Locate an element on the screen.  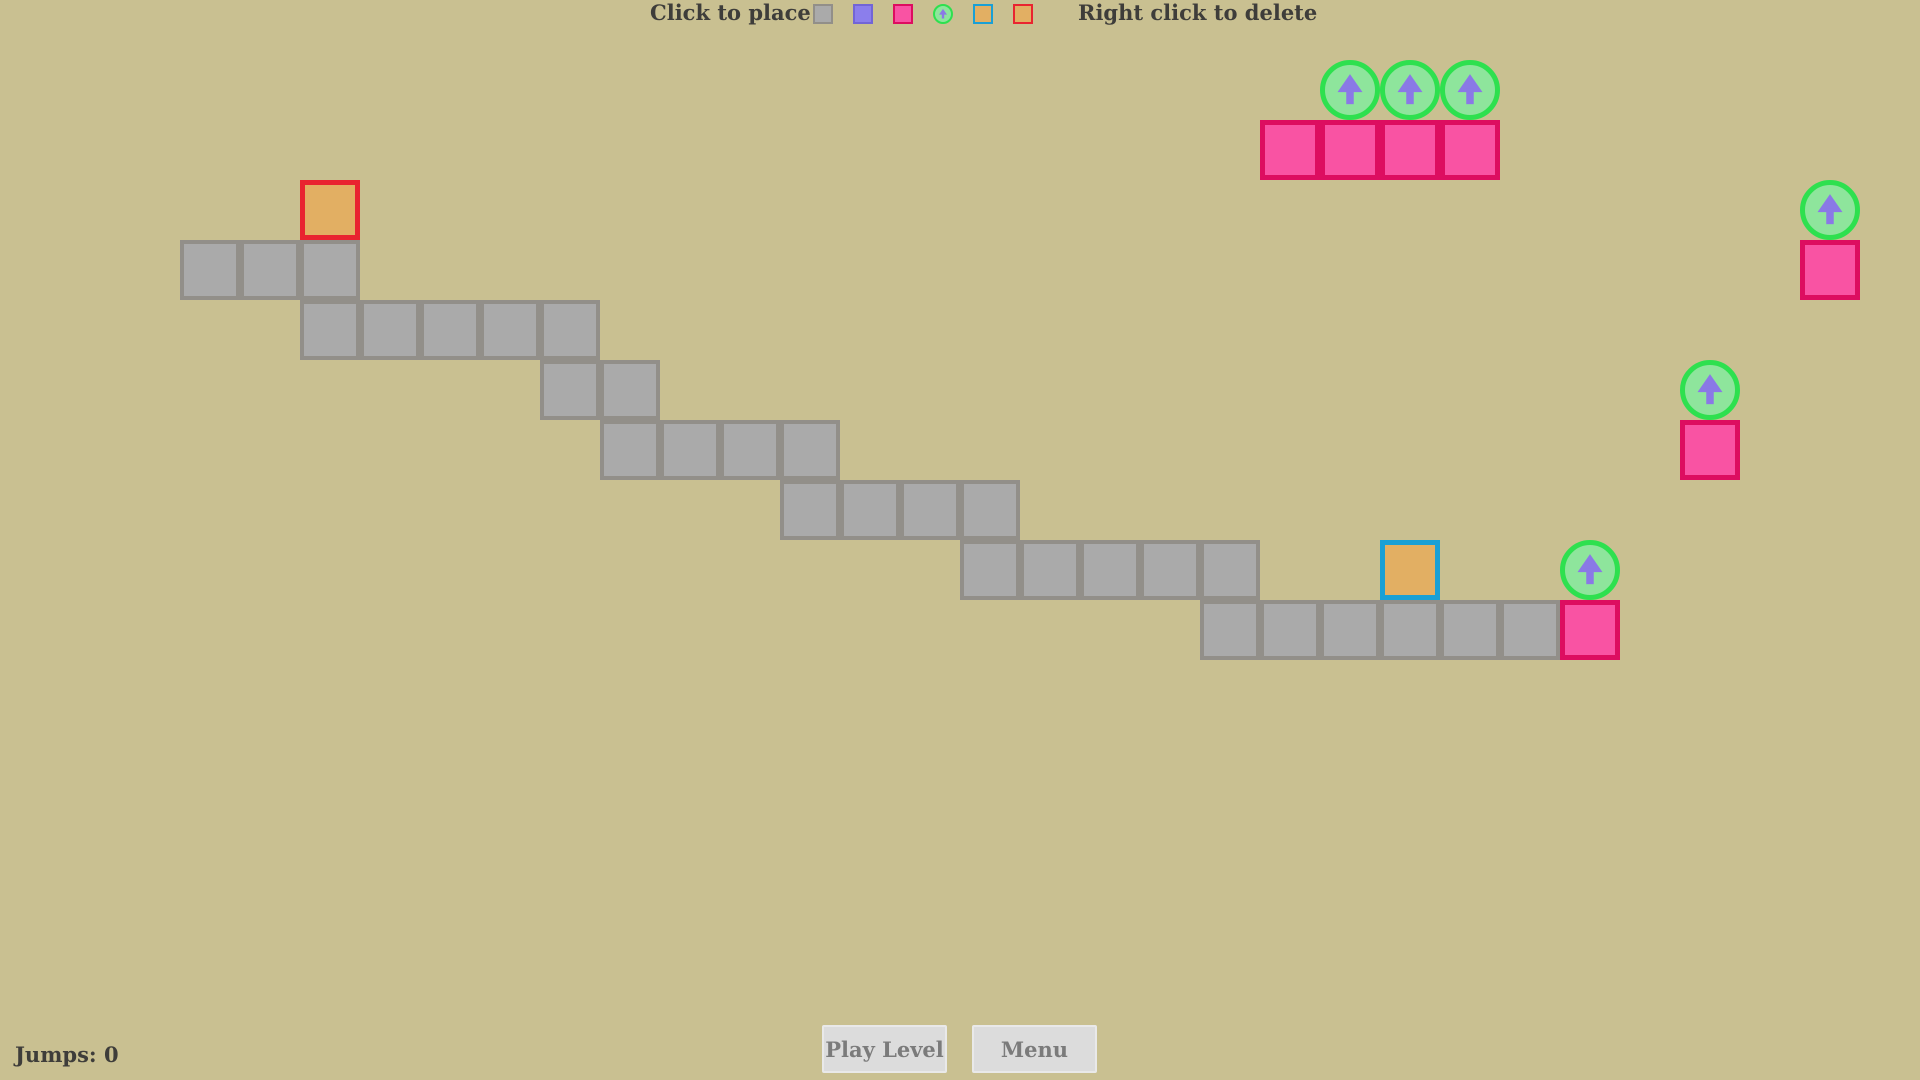
jump-pad-icon is located at coordinates (943, 14).